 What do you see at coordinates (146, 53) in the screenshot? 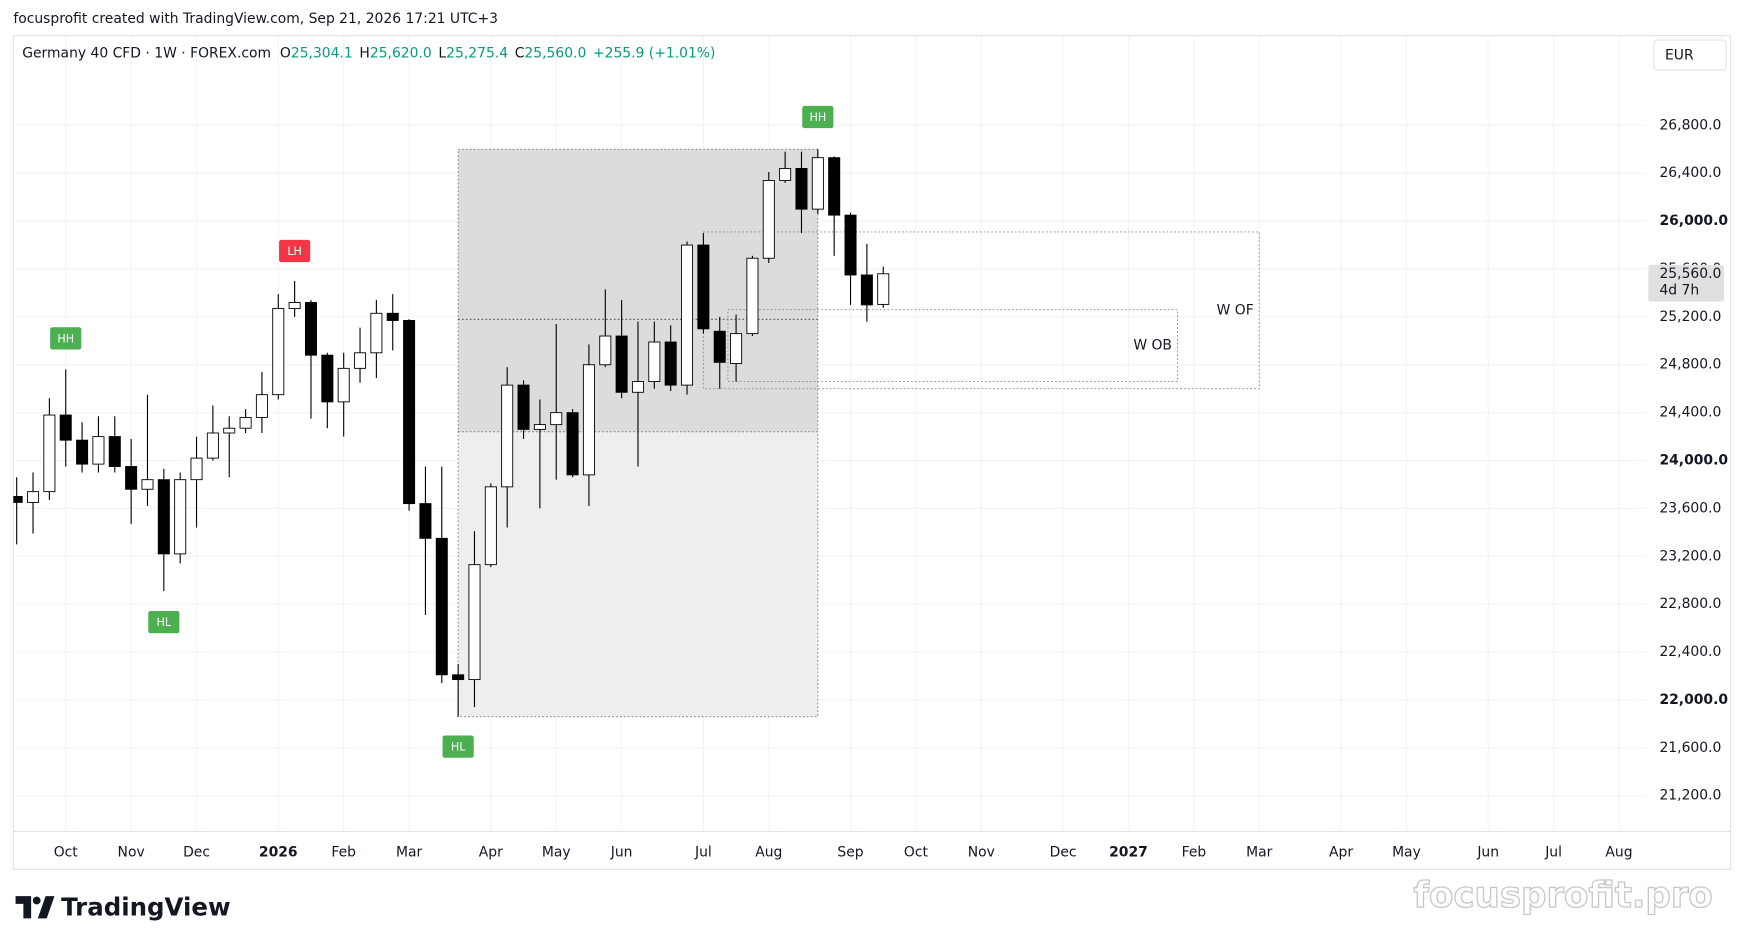
I see `symbol: Germany 40 CFD · 1W · FOREX.com` at bounding box center [146, 53].